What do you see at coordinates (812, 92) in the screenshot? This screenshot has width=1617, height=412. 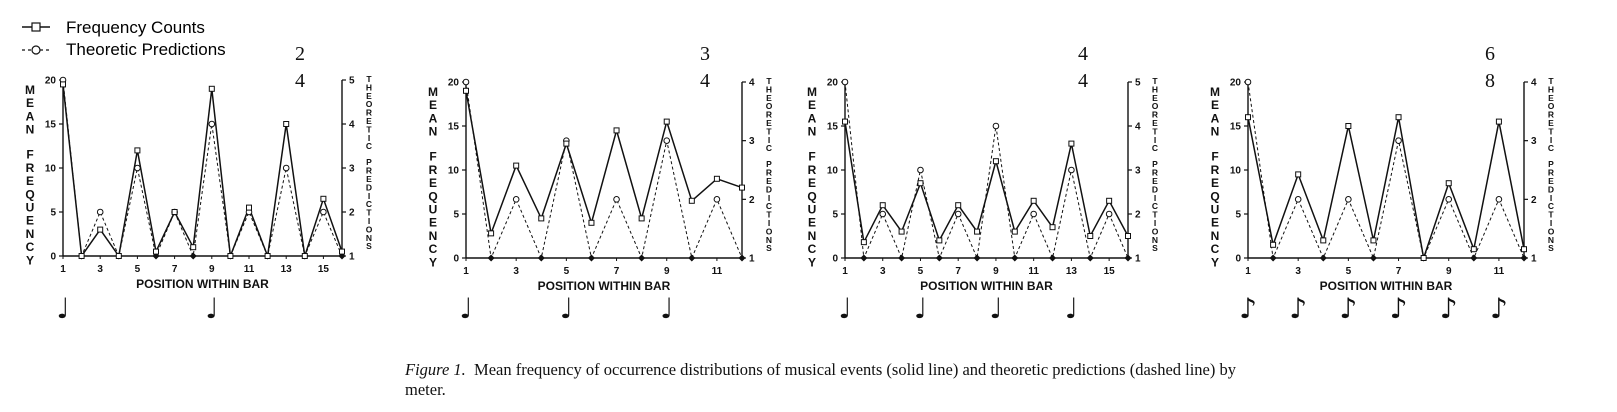 I see `y-axis-label-char: M` at bounding box center [812, 92].